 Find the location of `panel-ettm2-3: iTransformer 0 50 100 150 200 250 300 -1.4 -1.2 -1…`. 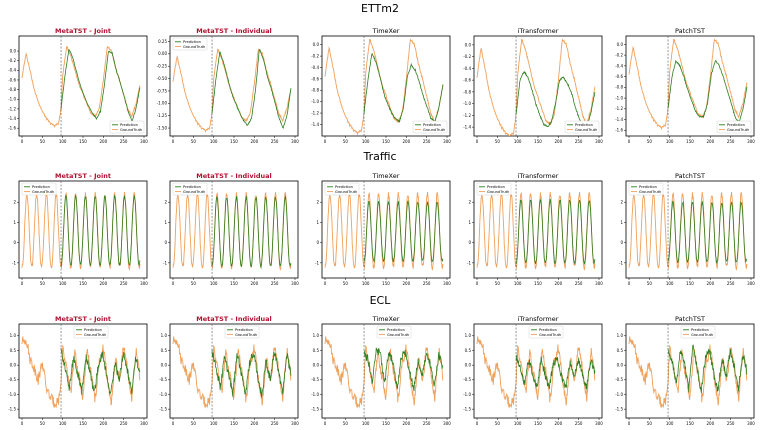

panel-ettm2-3: iTransformer 0 50 100 150 200 250 300 -1.4 -1.2 -1… is located at coordinates (533, 85).